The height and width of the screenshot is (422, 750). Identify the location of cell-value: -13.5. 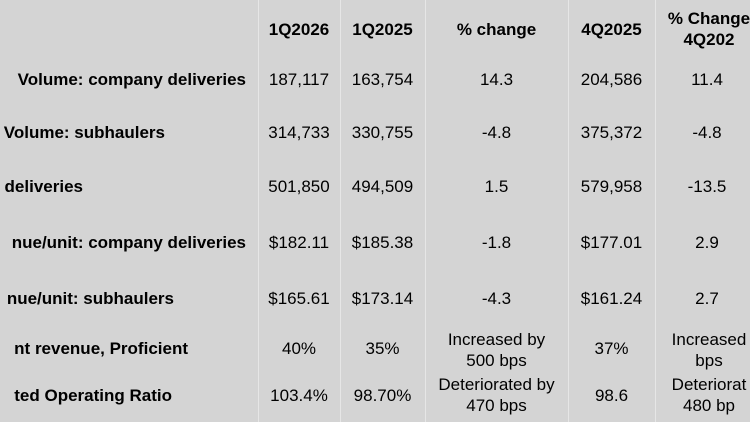
(707, 186).